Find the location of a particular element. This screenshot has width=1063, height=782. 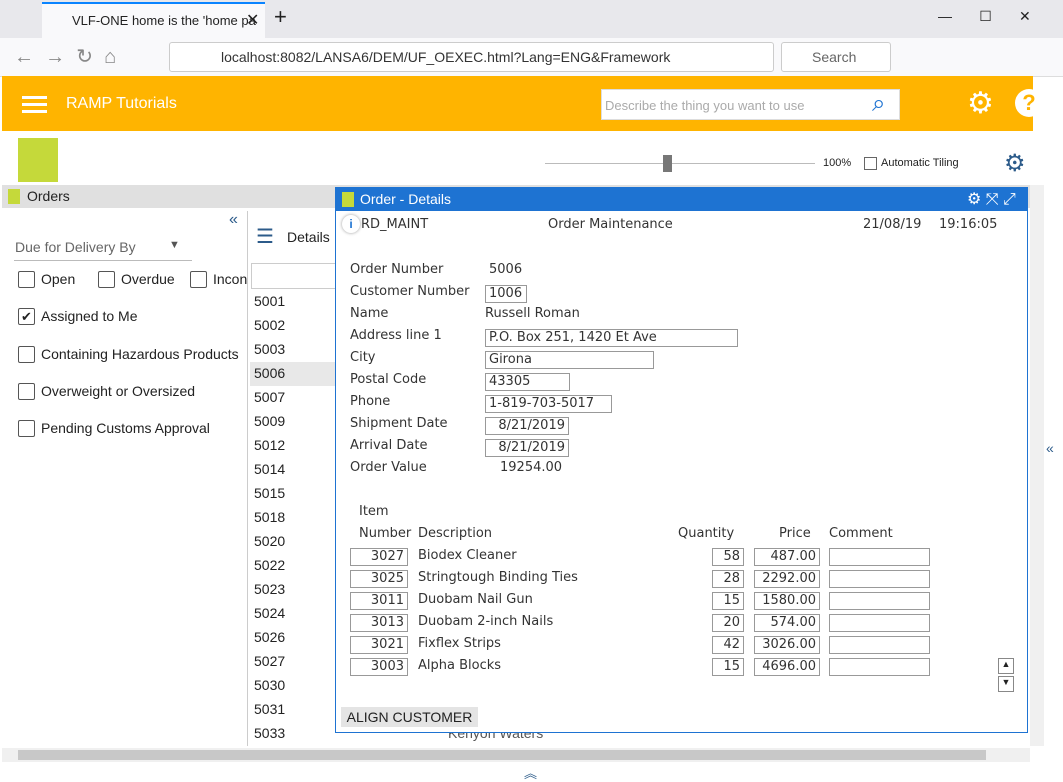

col-number: Number is located at coordinates (385, 533).